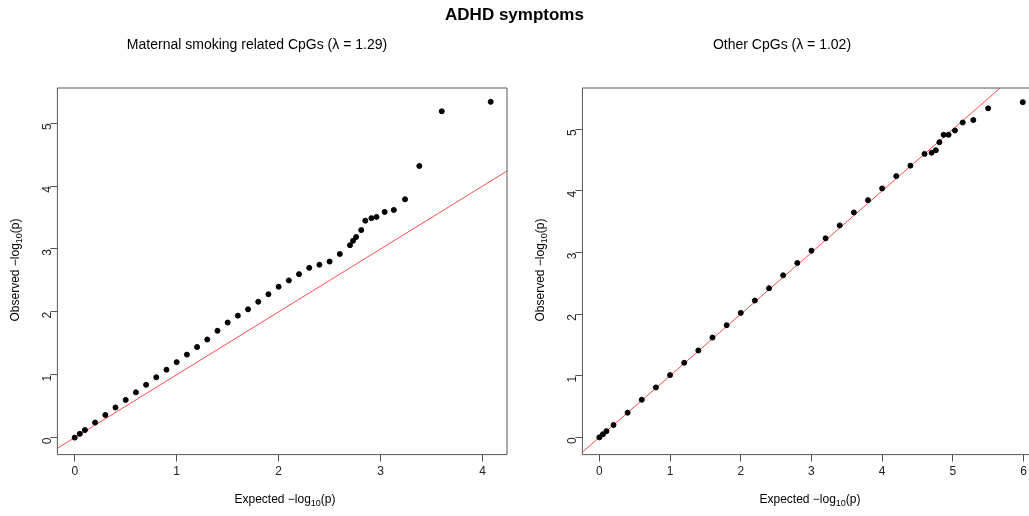 The image size is (1029, 516). Describe the element at coordinates (953, 471) in the screenshot. I see `x-tick-label: 5` at that location.